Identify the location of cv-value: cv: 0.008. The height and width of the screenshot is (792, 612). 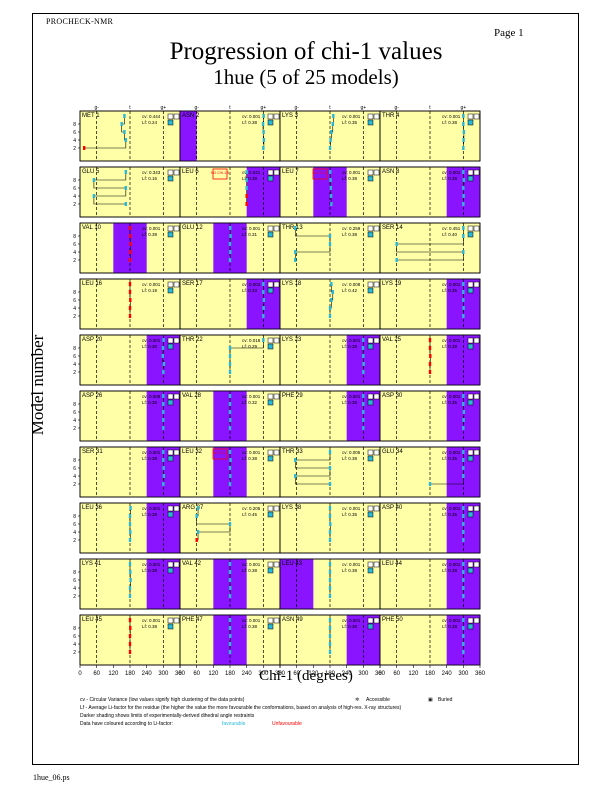
(351, 284).